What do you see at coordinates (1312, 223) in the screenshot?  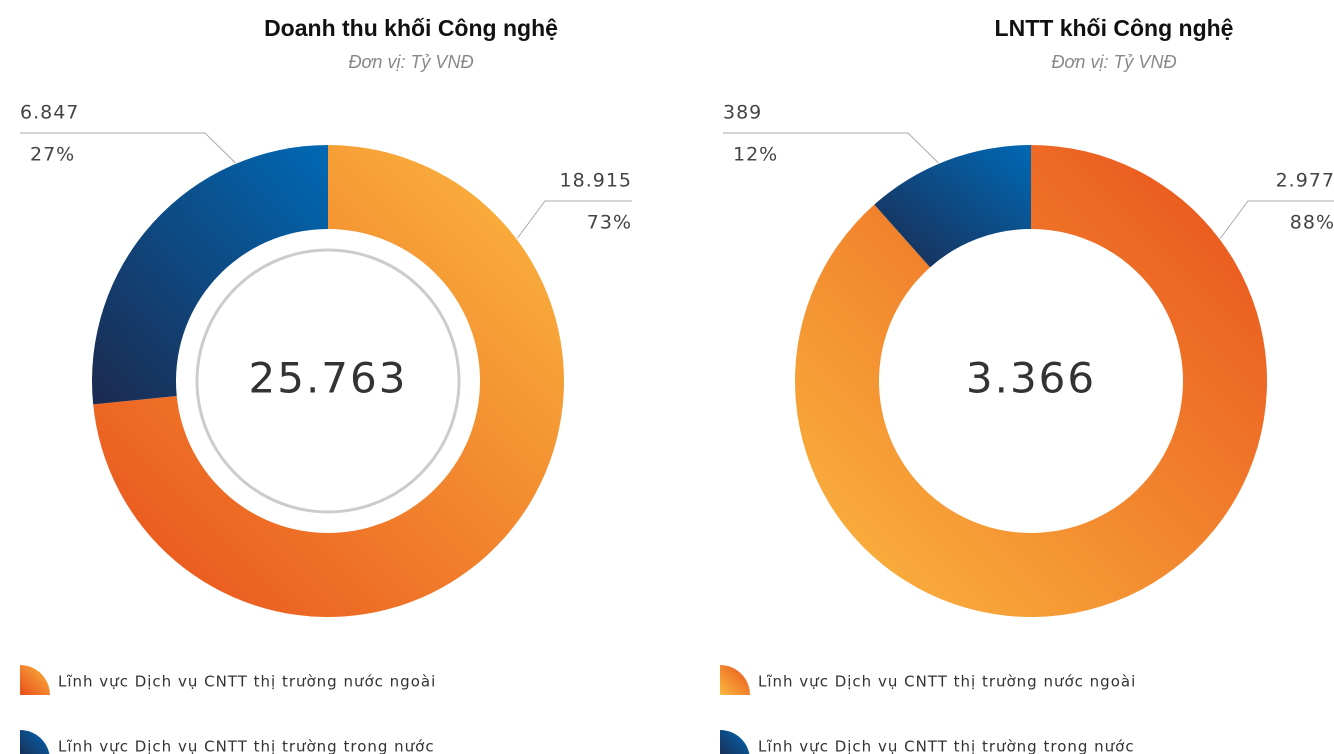 I see `percent-label: 88%` at bounding box center [1312, 223].